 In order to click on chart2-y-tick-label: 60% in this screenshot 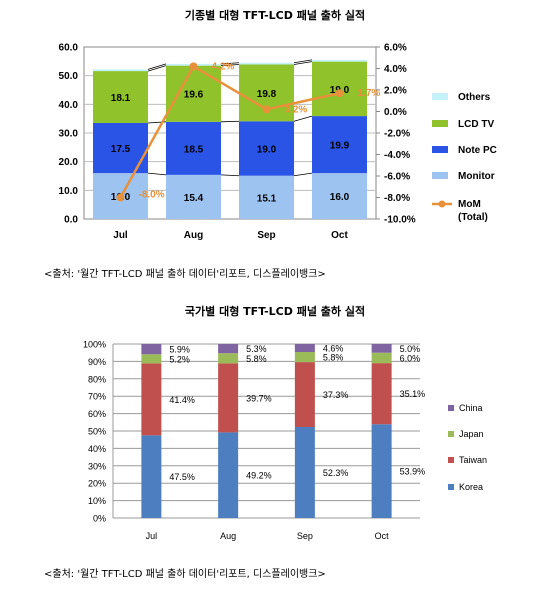, I will do `click(97, 414)`.